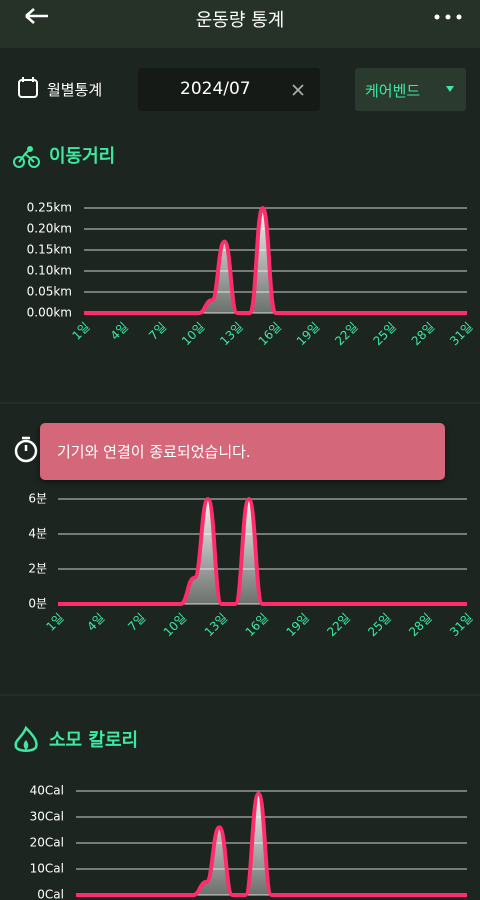  I want to click on y-tick-label: 0분, so click(37, 604).